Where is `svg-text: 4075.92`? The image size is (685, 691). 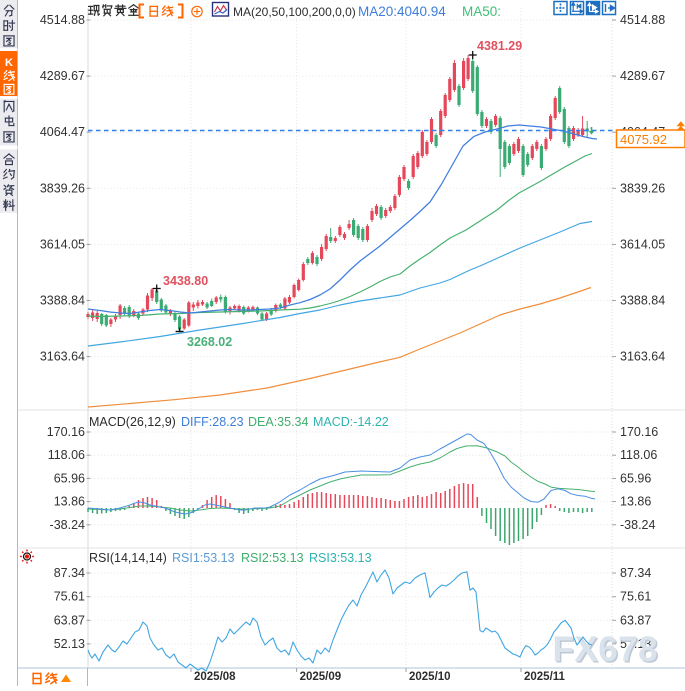
svg-text: 4075.92 is located at coordinates (643, 139).